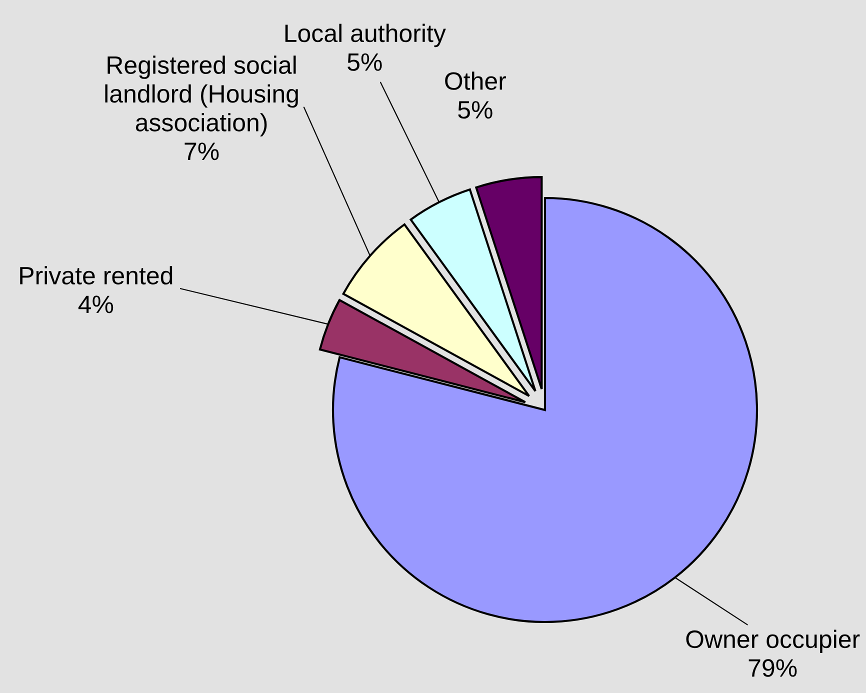  Describe the element at coordinates (201, 151) in the screenshot. I see `data-label: 7%` at that location.